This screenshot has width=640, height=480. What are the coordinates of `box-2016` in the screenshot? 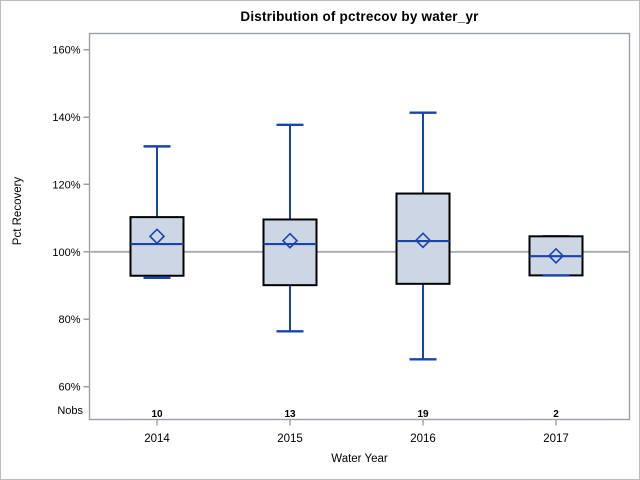 It's located at (423, 236).